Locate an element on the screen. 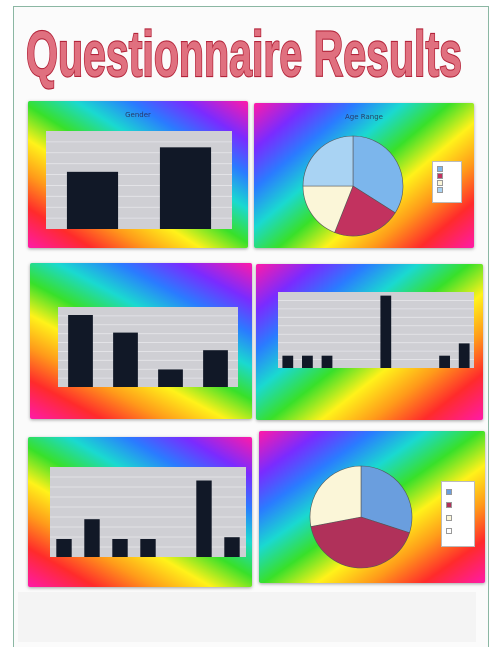 This screenshot has width=490, height=648. chart-panel-categories is located at coordinates (369, 342).